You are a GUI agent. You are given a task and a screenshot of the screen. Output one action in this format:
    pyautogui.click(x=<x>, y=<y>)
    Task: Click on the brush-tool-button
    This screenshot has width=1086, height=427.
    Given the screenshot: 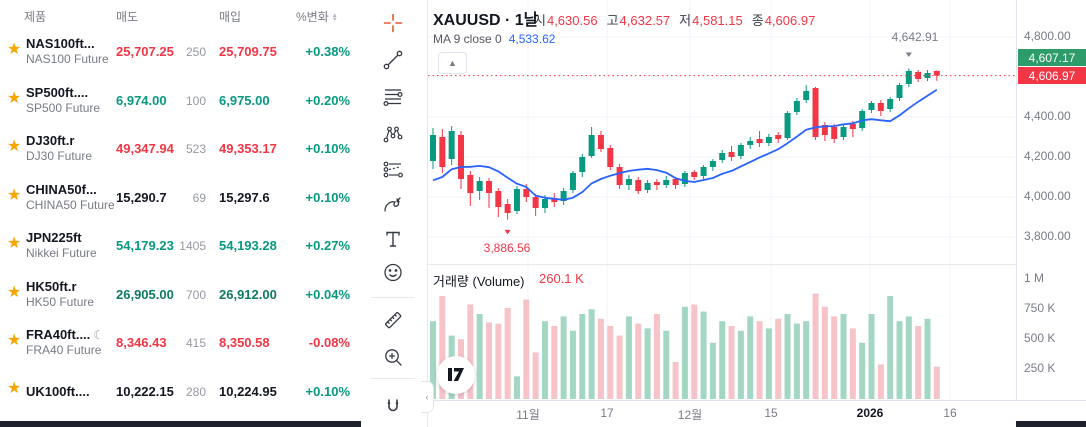 What is the action you would take?
    pyautogui.click(x=393, y=205)
    